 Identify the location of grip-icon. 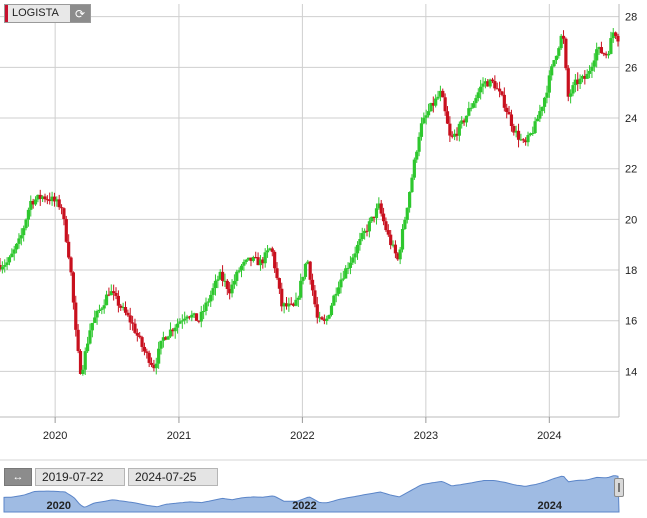
(619, 487).